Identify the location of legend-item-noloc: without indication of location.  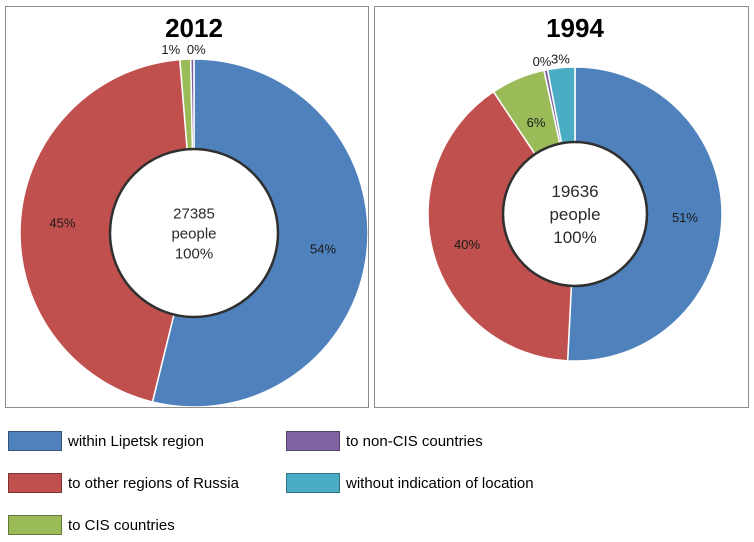
(410, 483).